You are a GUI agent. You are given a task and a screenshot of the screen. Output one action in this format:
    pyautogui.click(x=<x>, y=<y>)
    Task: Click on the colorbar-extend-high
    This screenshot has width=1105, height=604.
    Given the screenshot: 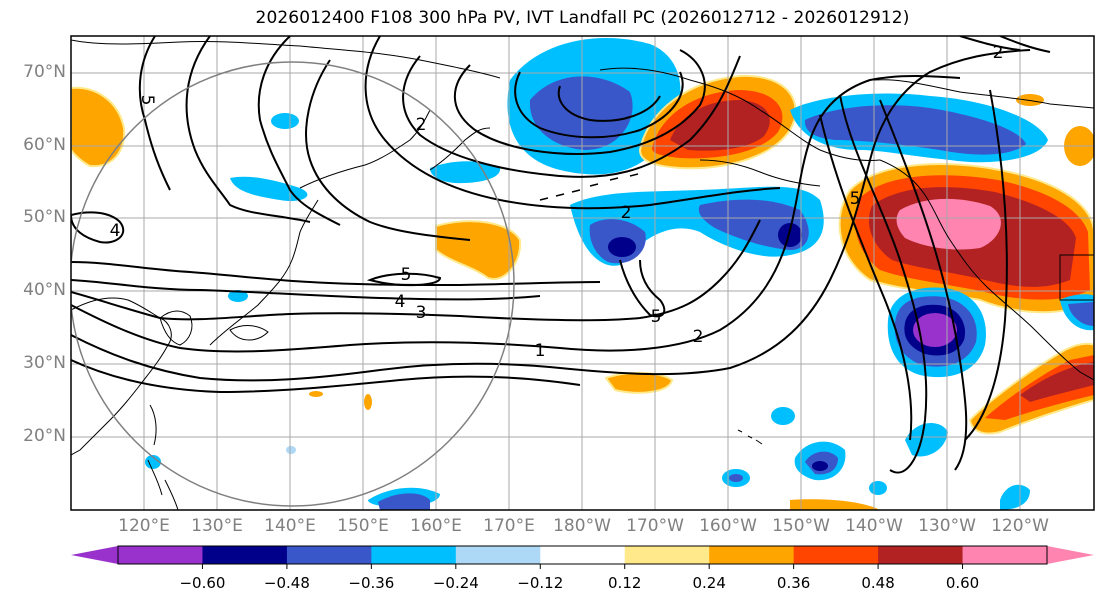 What is the action you would take?
    pyautogui.click(x=1070, y=555)
    